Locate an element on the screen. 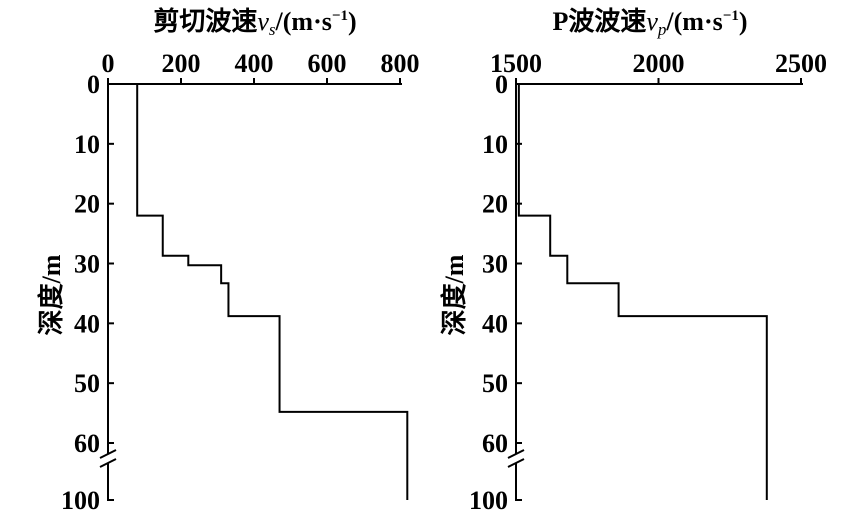  p-wave-y-tick-label: 60 is located at coordinates (495, 443).